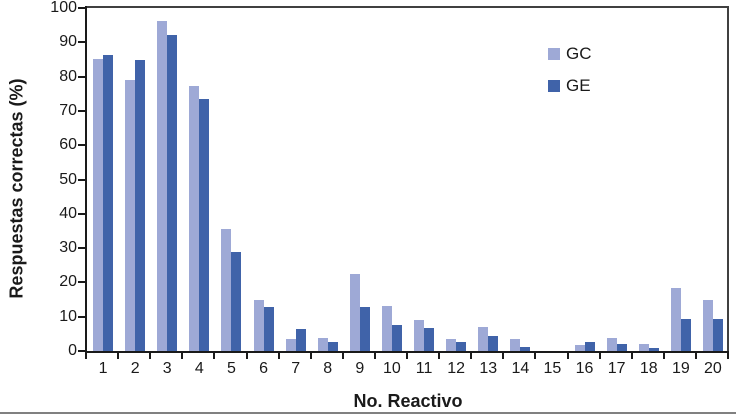 Image resolution: width=736 pixels, height=419 pixels. I want to click on x-tick-label: 10, so click(392, 368).